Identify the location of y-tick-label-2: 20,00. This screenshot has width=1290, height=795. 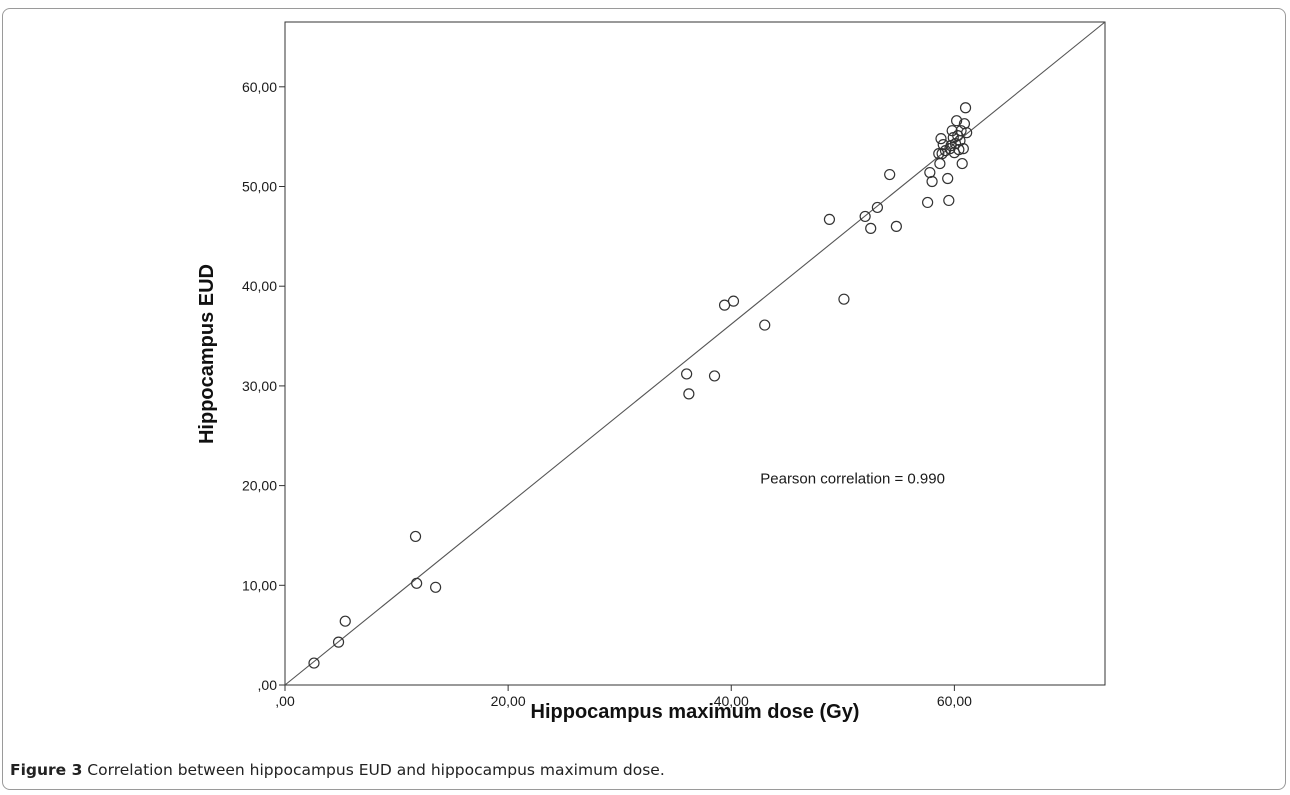
(259, 486).